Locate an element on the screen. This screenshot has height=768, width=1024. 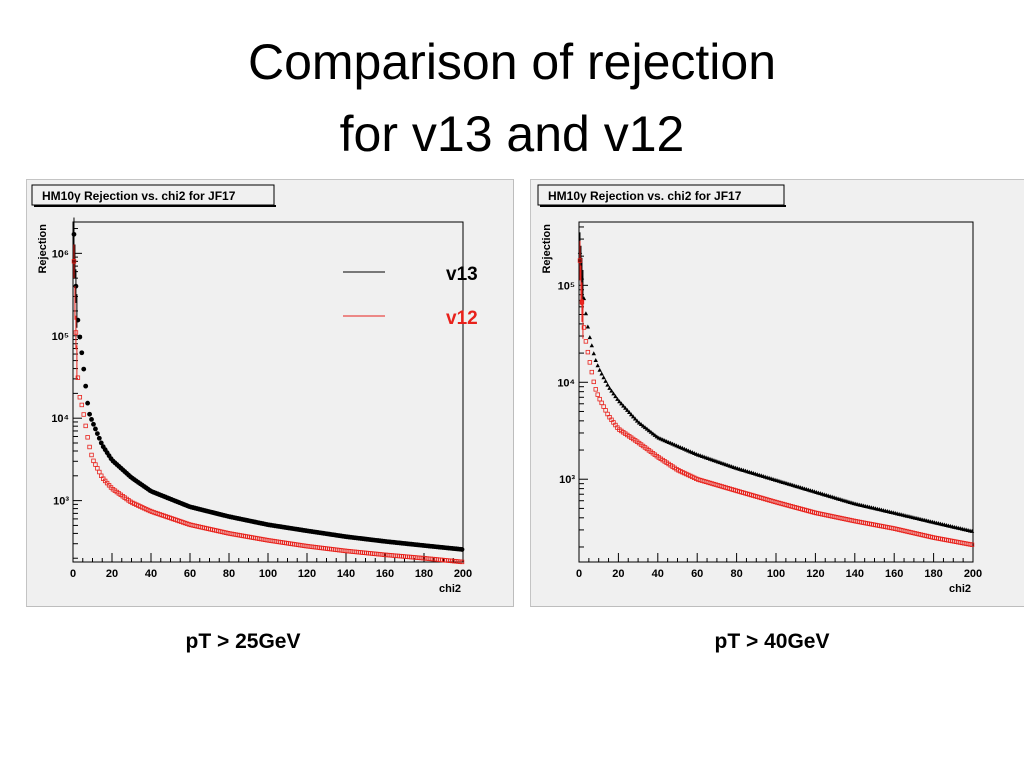
y-tick-label: 10⁴ is located at coordinates (566, 383).